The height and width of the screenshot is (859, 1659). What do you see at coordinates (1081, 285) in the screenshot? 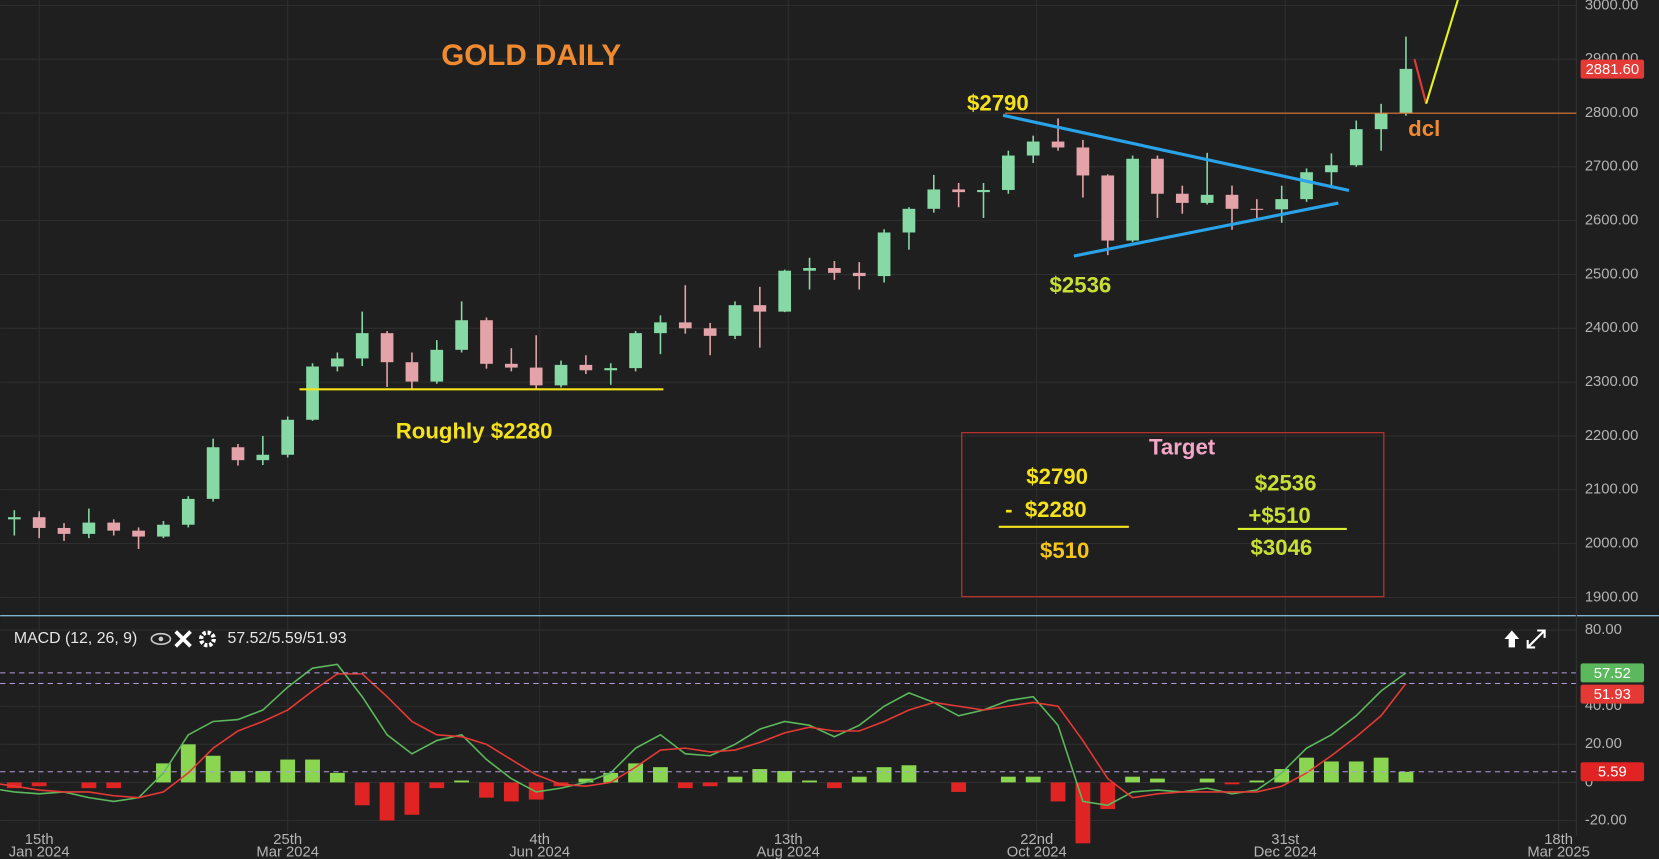
I see `annotation: $2536` at bounding box center [1081, 285].